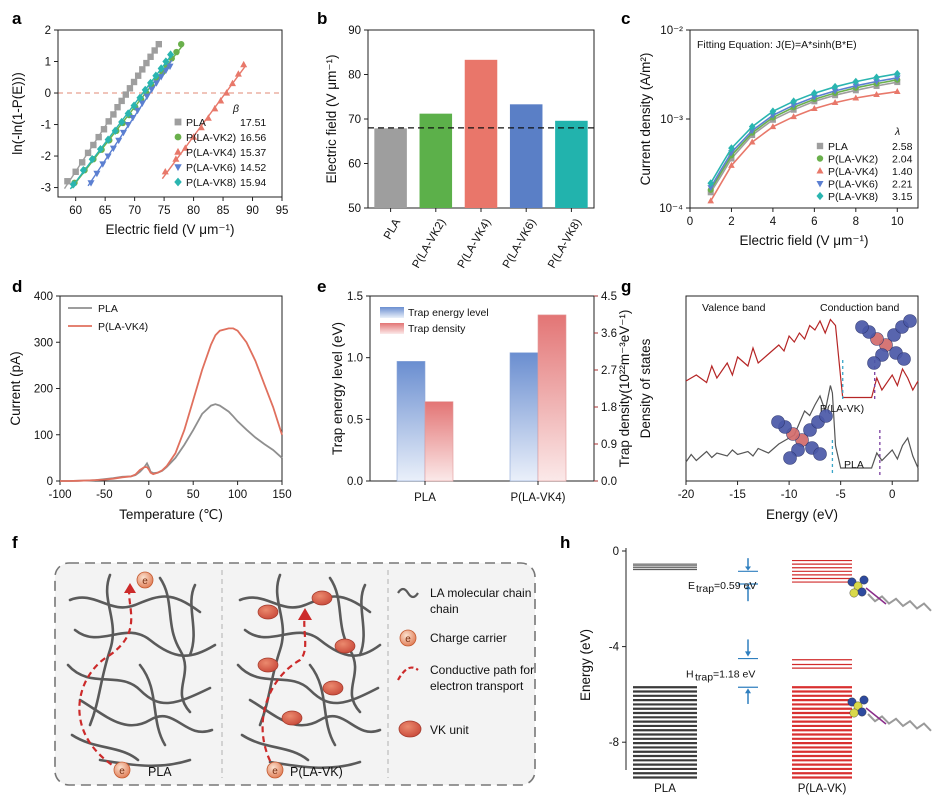  Describe the element at coordinates (408, 673) in the screenshot. I see `legend-path-icon` at that location.